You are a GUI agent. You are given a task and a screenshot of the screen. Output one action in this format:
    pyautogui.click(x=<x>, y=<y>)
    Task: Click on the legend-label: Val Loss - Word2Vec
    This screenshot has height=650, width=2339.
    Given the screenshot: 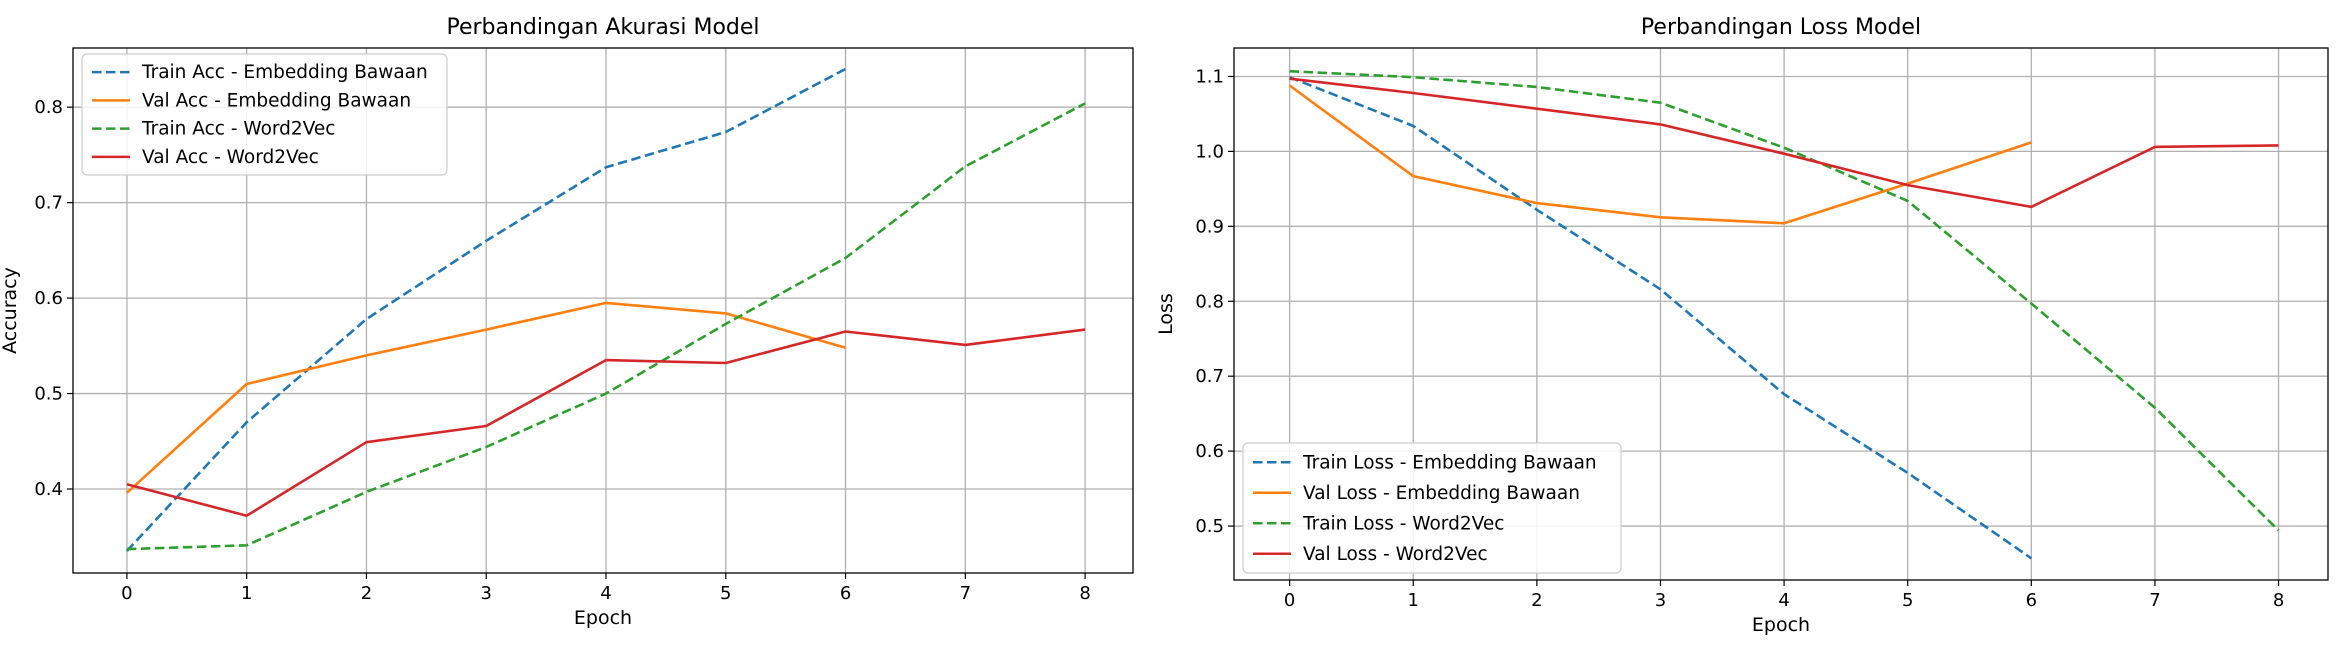 What is the action you would take?
    pyautogui.click(x=1395, y=554)
    